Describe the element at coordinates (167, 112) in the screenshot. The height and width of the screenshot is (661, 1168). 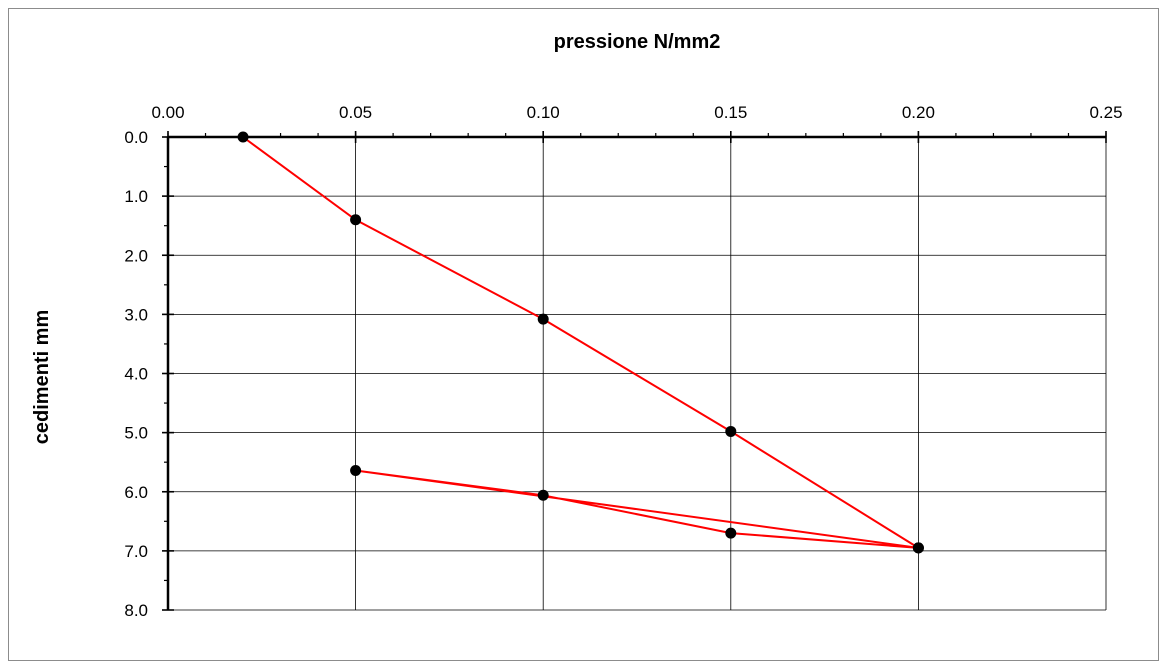
I see `x-tick-label: 0.00` at that location.